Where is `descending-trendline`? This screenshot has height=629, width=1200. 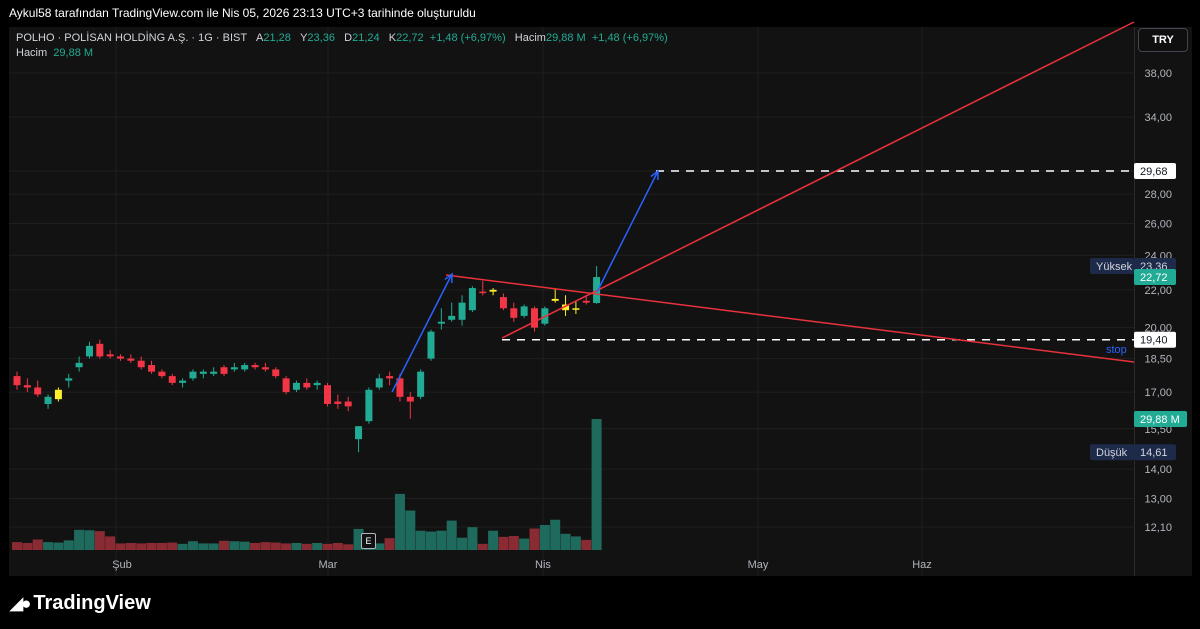 descending-trendline is located at coordinates (790, 318).